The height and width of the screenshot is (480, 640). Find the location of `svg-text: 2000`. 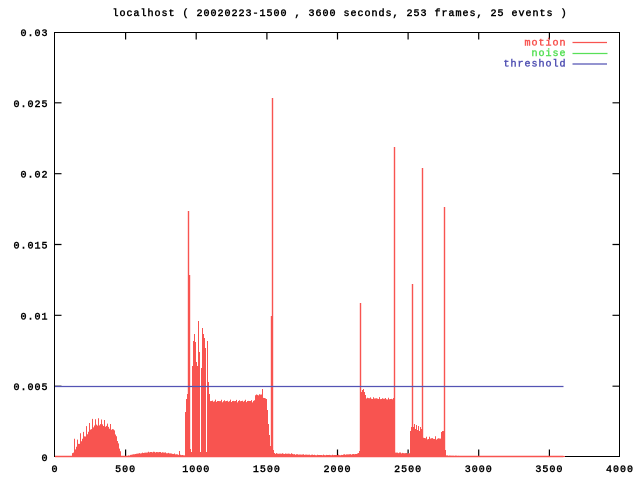

svg-text: 2000 is located at coordinates (337, 470).